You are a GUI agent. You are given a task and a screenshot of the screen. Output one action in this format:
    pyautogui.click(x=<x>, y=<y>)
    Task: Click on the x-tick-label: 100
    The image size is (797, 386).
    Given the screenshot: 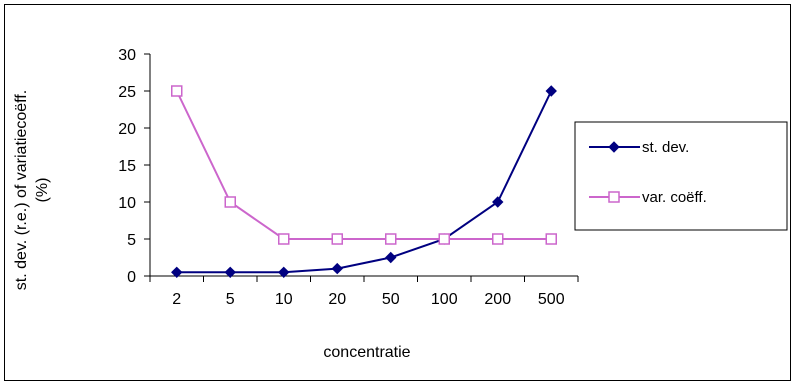 What is the action you would take?
    pyautogui.click(x=444, y=299)
    